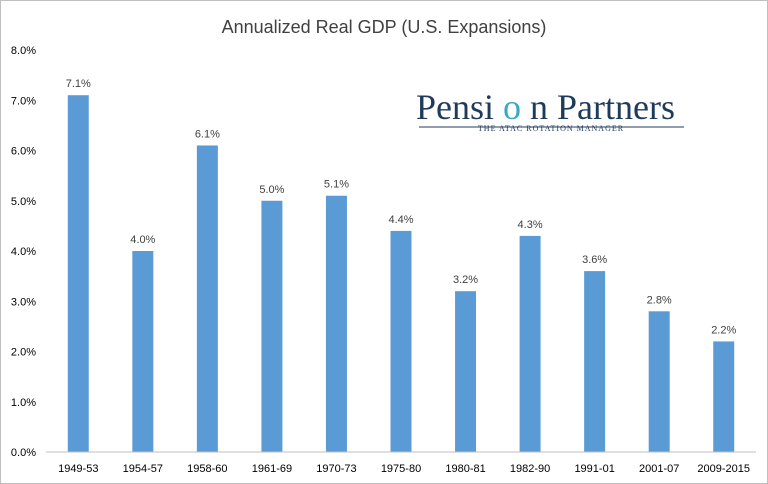  I want to click on y-axis: 0.0% 1.0% 2.0% 3.0% 4.0% 5.0% 6.0% 7.0% 8.0%, so click(23, 252).